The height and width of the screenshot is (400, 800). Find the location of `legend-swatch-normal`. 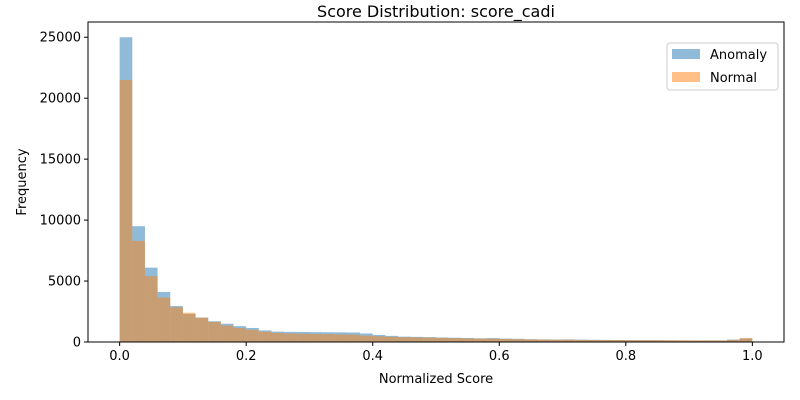

legend-swatch-normal is located at coordinates (686, 77).